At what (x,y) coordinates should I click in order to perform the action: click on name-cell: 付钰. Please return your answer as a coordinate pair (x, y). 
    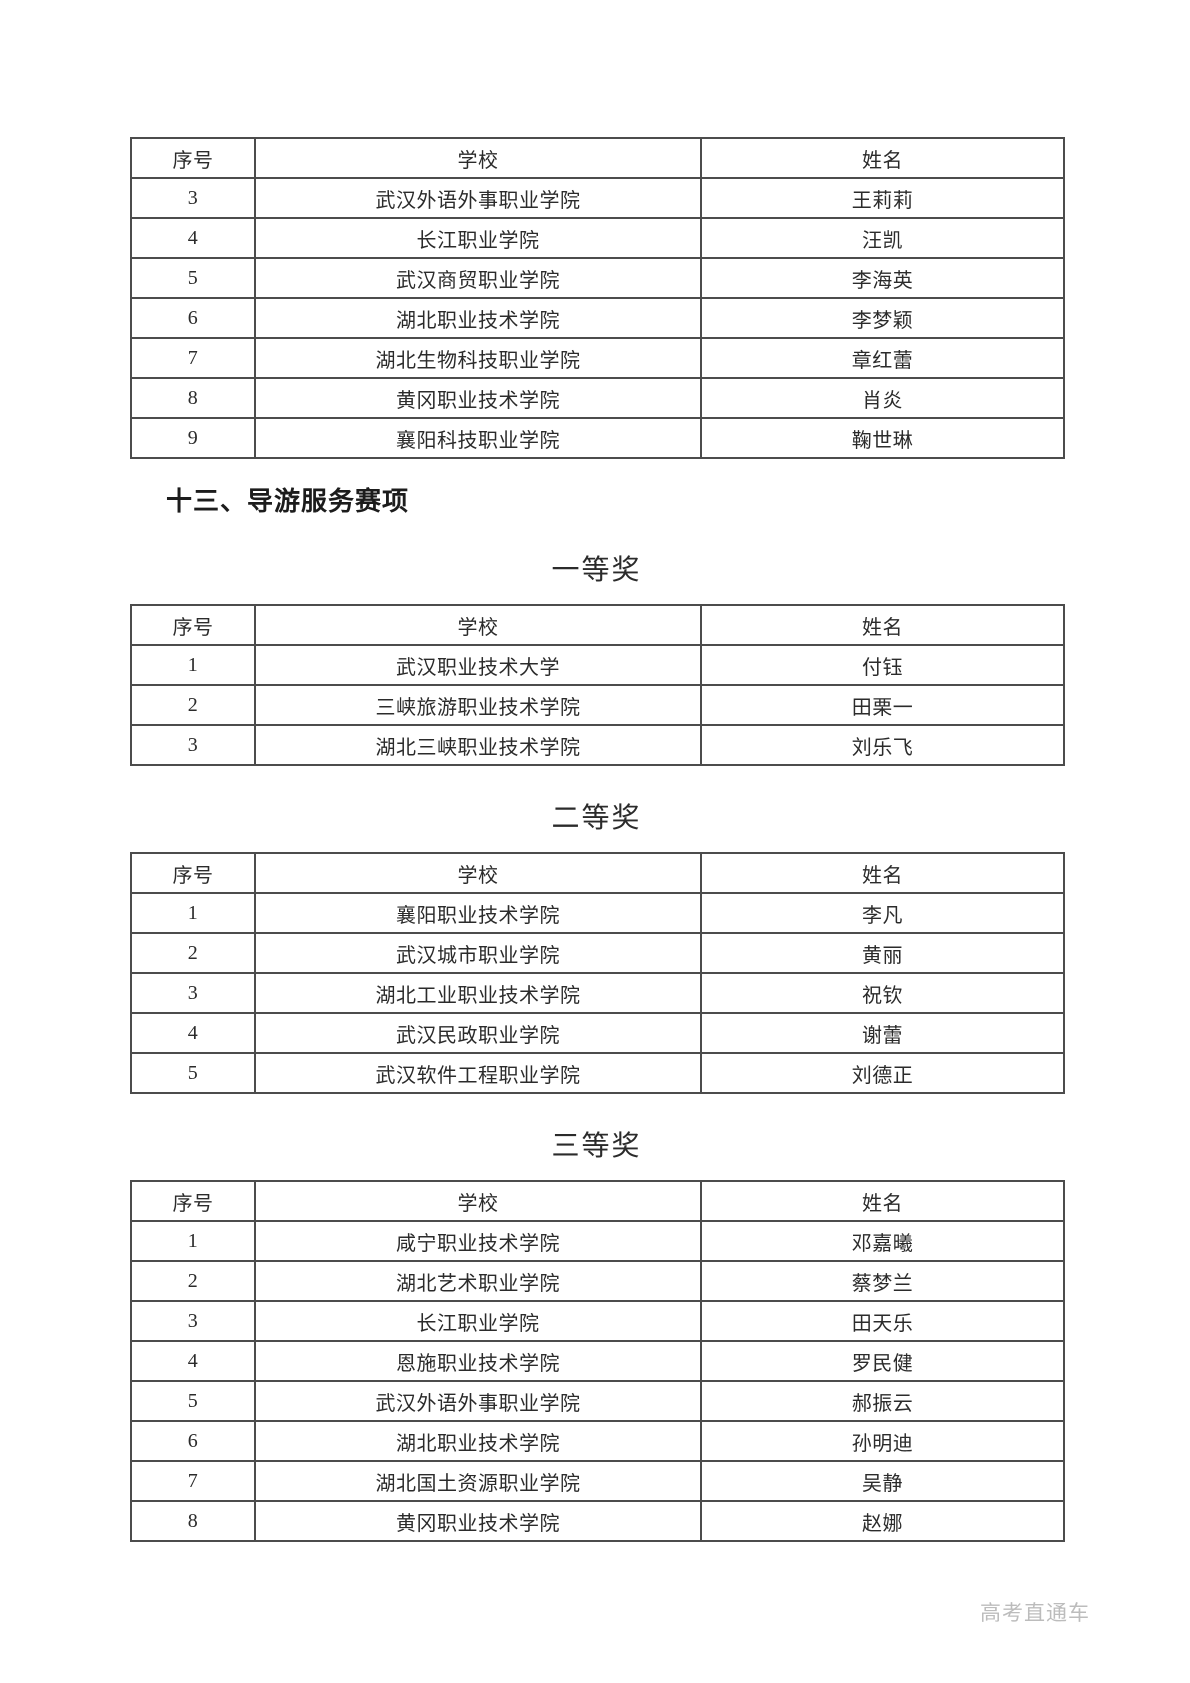
    Looking at the image, I should click on (882, 665).